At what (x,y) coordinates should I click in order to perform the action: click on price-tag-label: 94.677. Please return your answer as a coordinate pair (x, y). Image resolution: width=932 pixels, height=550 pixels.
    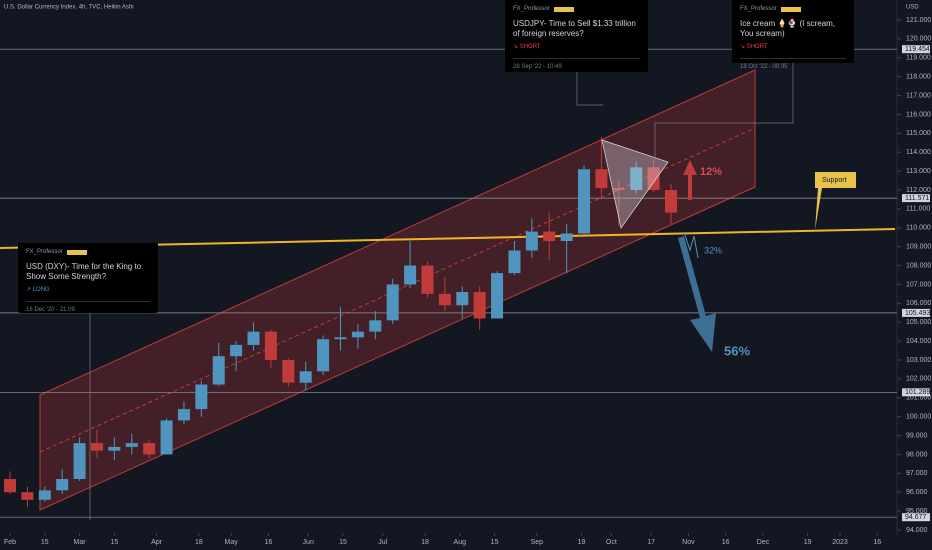
    Looking at the image, I should click on (916, 517).